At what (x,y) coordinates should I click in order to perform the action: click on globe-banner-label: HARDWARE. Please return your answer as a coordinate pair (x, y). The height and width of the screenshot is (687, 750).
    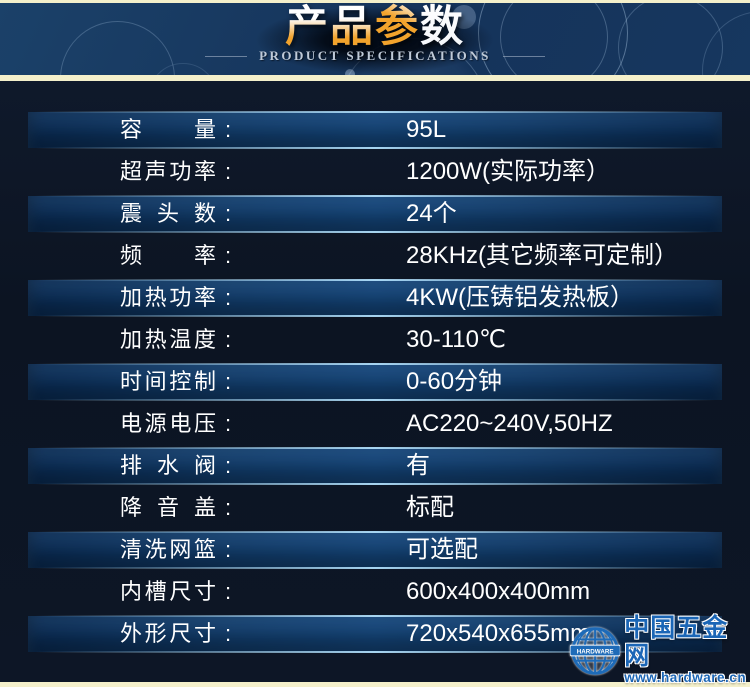
    Looking at the image, I should click on (595, 651).